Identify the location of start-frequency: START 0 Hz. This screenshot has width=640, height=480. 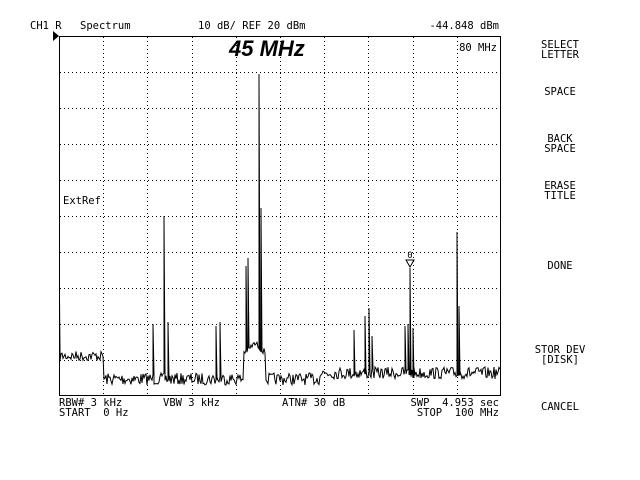
(94, 413).